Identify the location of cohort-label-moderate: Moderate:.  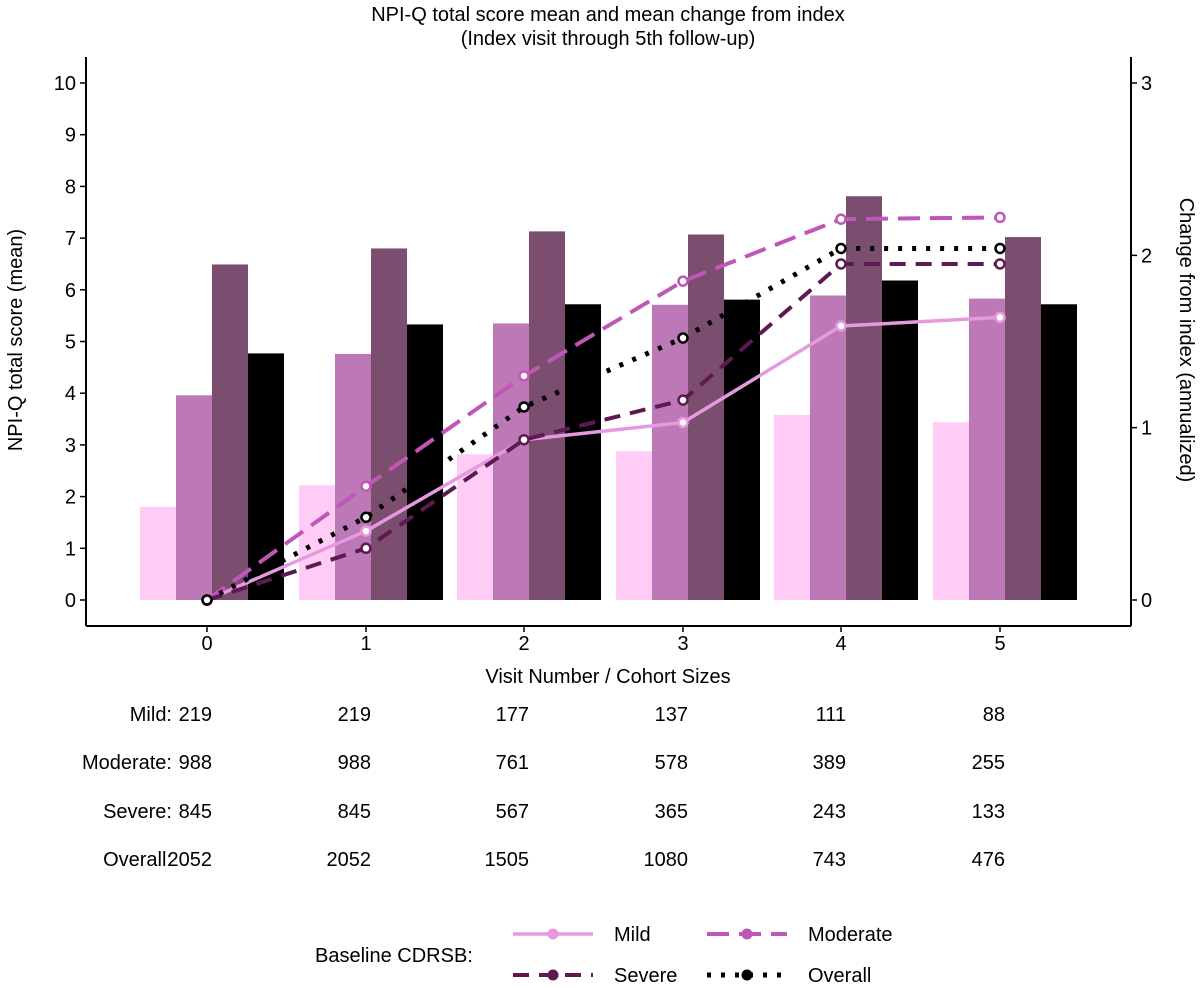
(127, 763).